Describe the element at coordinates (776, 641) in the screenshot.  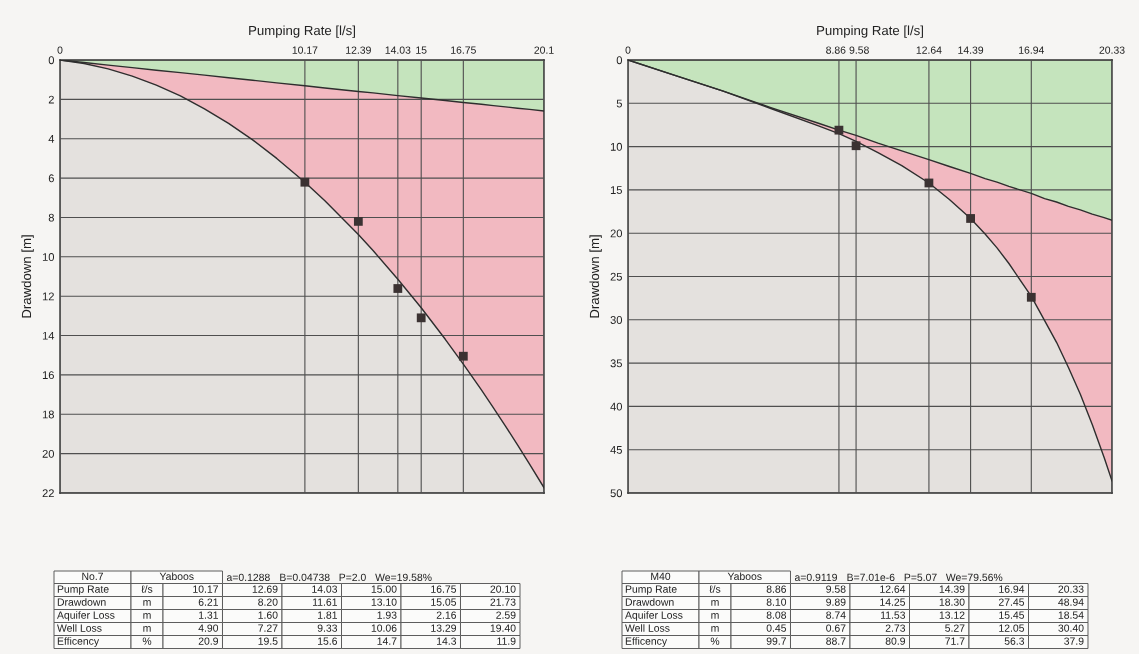
I see `text: 99.7` at that location.